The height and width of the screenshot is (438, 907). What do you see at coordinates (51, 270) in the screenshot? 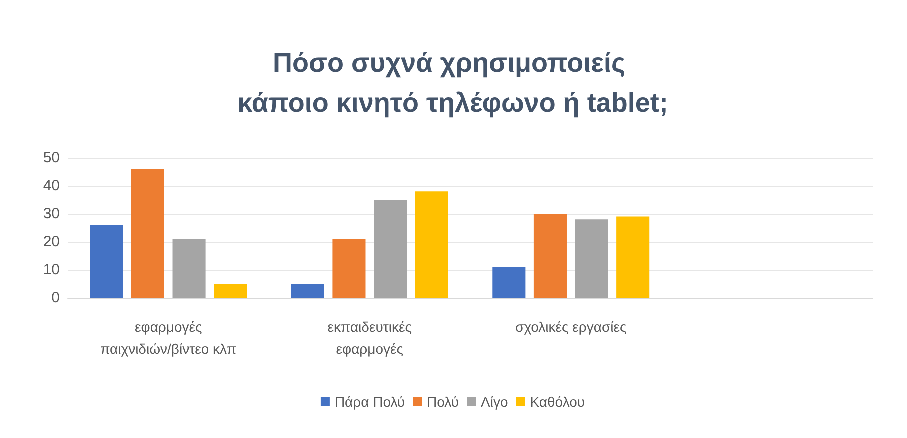
I see `y-tick-label: 10` at bounding box center [51, 270].